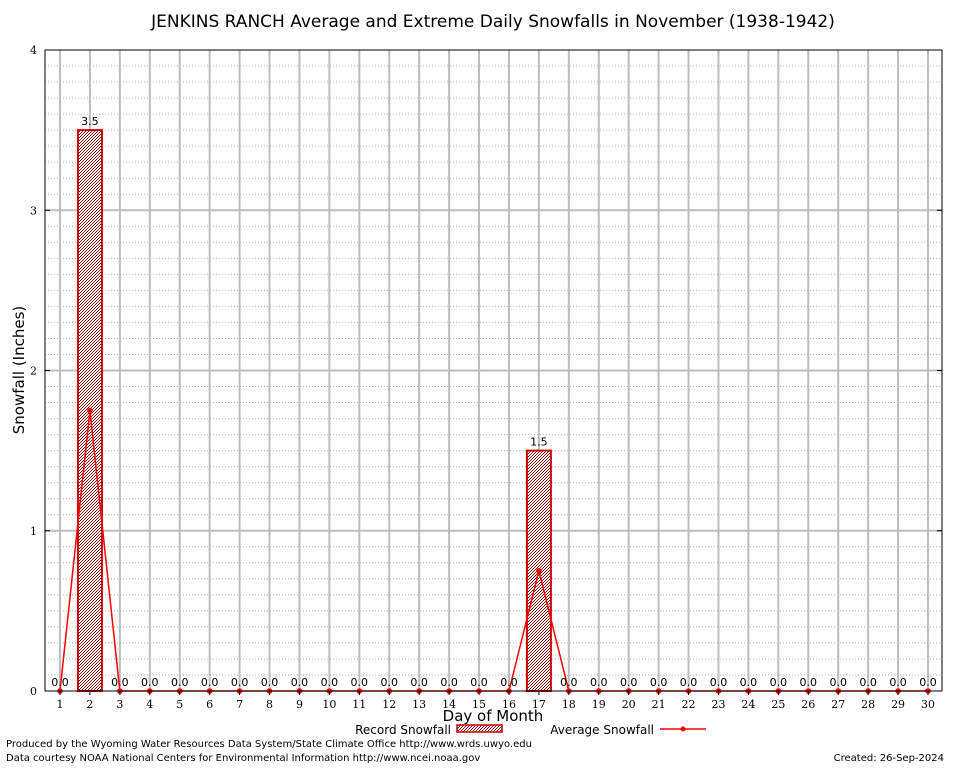 The height and width of the screenshot is (768, 954). I want to click on x-tick-label: 18, so click(569, 704).